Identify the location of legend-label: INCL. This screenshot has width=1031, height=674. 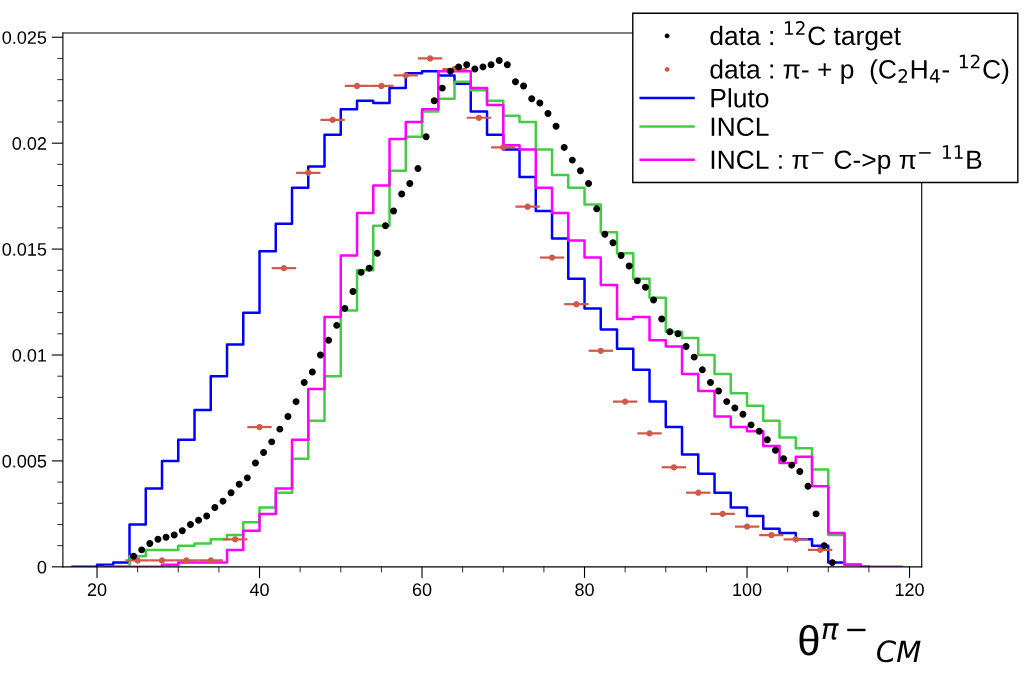
(740, 127).